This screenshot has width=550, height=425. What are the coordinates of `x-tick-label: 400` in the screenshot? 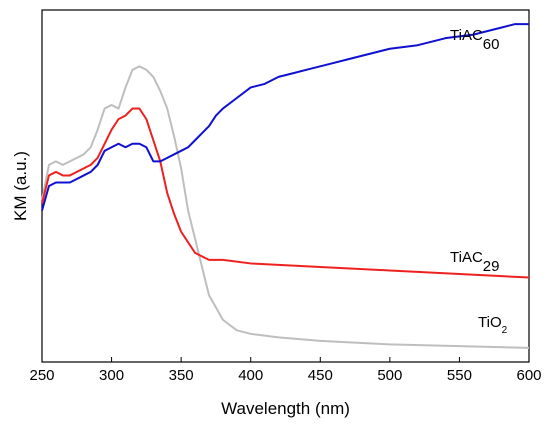 It's located at (250, 375).